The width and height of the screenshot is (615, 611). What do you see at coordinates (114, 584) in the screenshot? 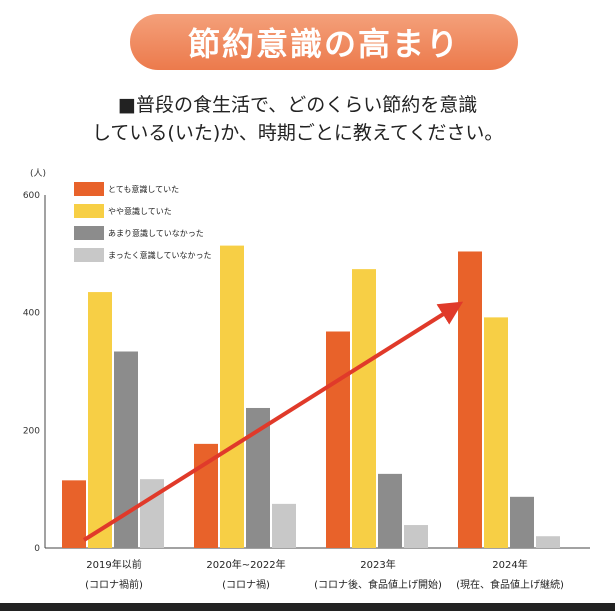
I see `x-tick-sublabel: (コロナ禍前)` at bounding box center [114, 584].